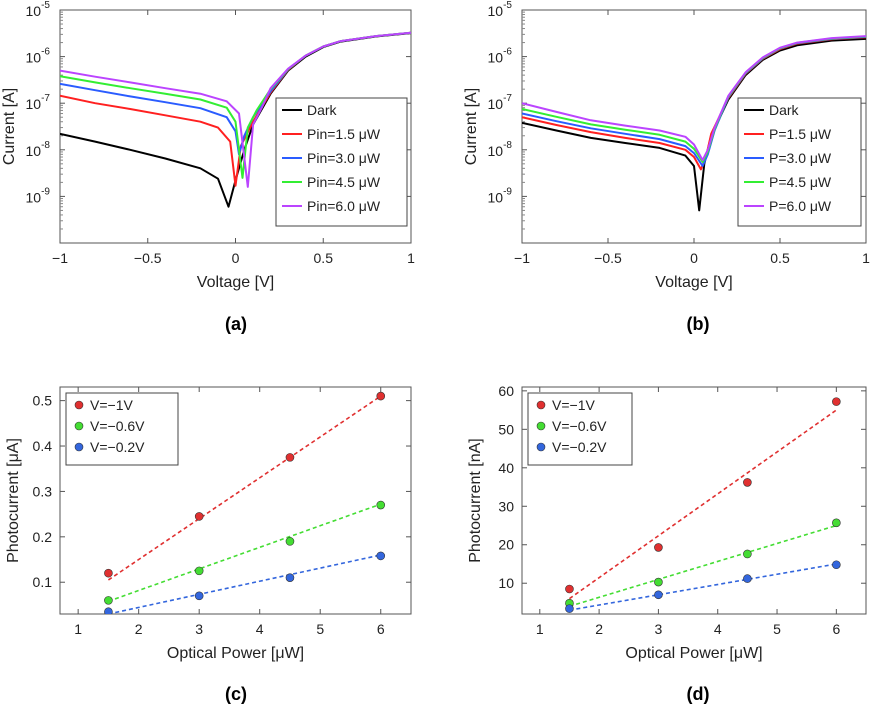  I want to click on y-tick-label: 0.3, so click(43, 491).